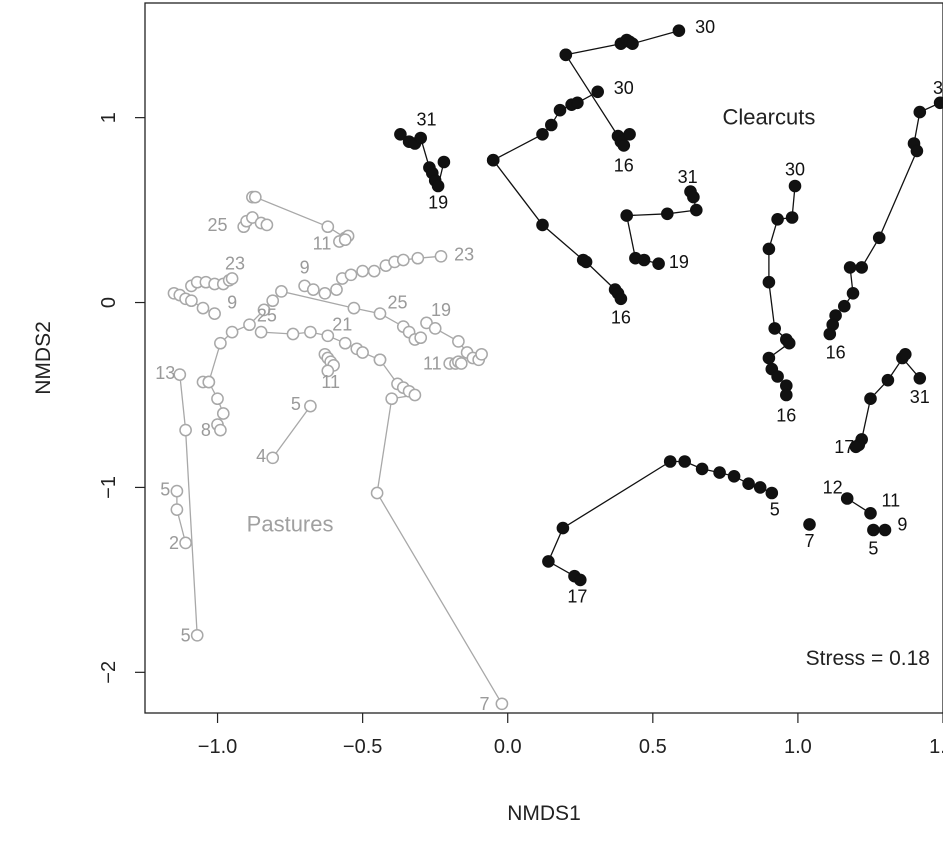 The height and width of the screenshot is (842, 943). I want to click on group-label-clearcuts: Clearcuts, so click(768, 117).